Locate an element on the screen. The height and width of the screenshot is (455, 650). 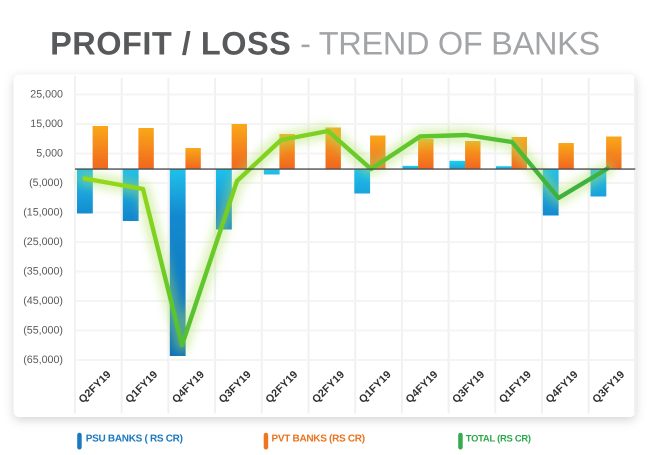
svg-text: (15,000) is located at coordinates (43, 212).